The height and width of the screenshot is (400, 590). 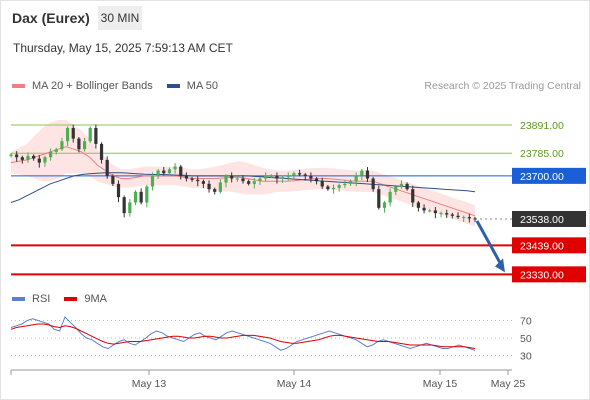 I want to click on level-label-23538.00: 23538.00, so click(x=542, y=220).